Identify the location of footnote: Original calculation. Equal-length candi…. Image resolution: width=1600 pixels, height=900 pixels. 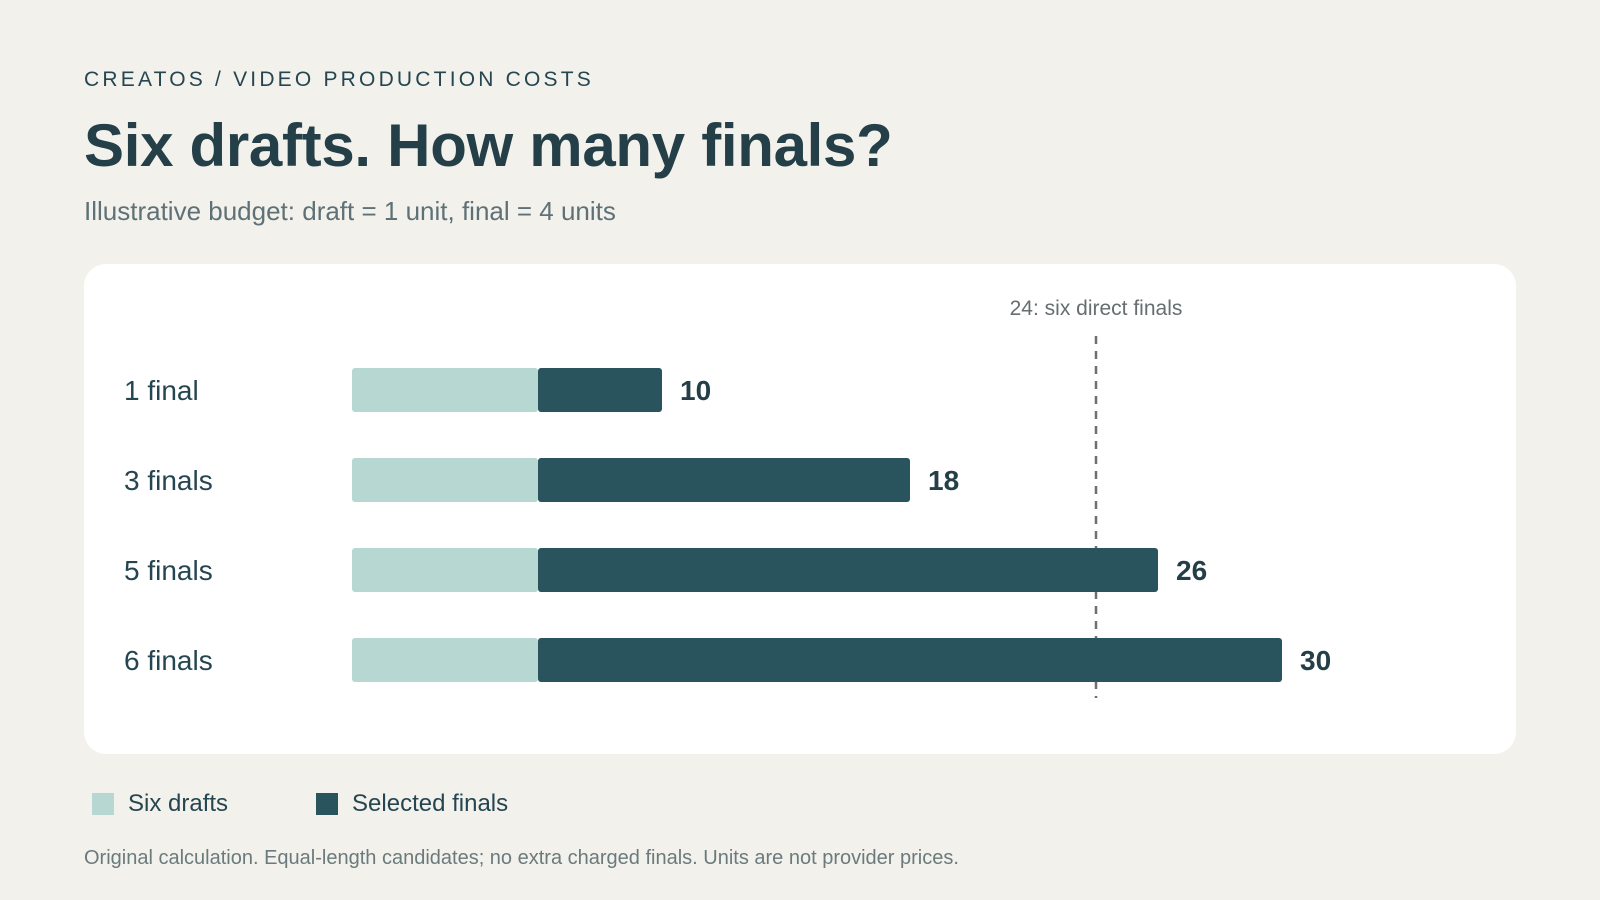
(521, 858).